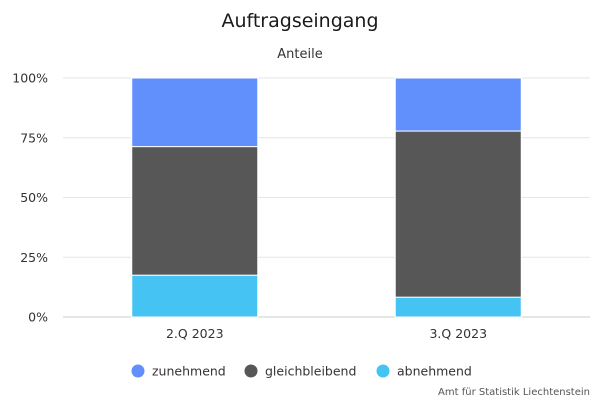  Describe the element at coordinates (458, 333) in the screenshot. I see `x-tick-label: 3.Q 2023` at that location.